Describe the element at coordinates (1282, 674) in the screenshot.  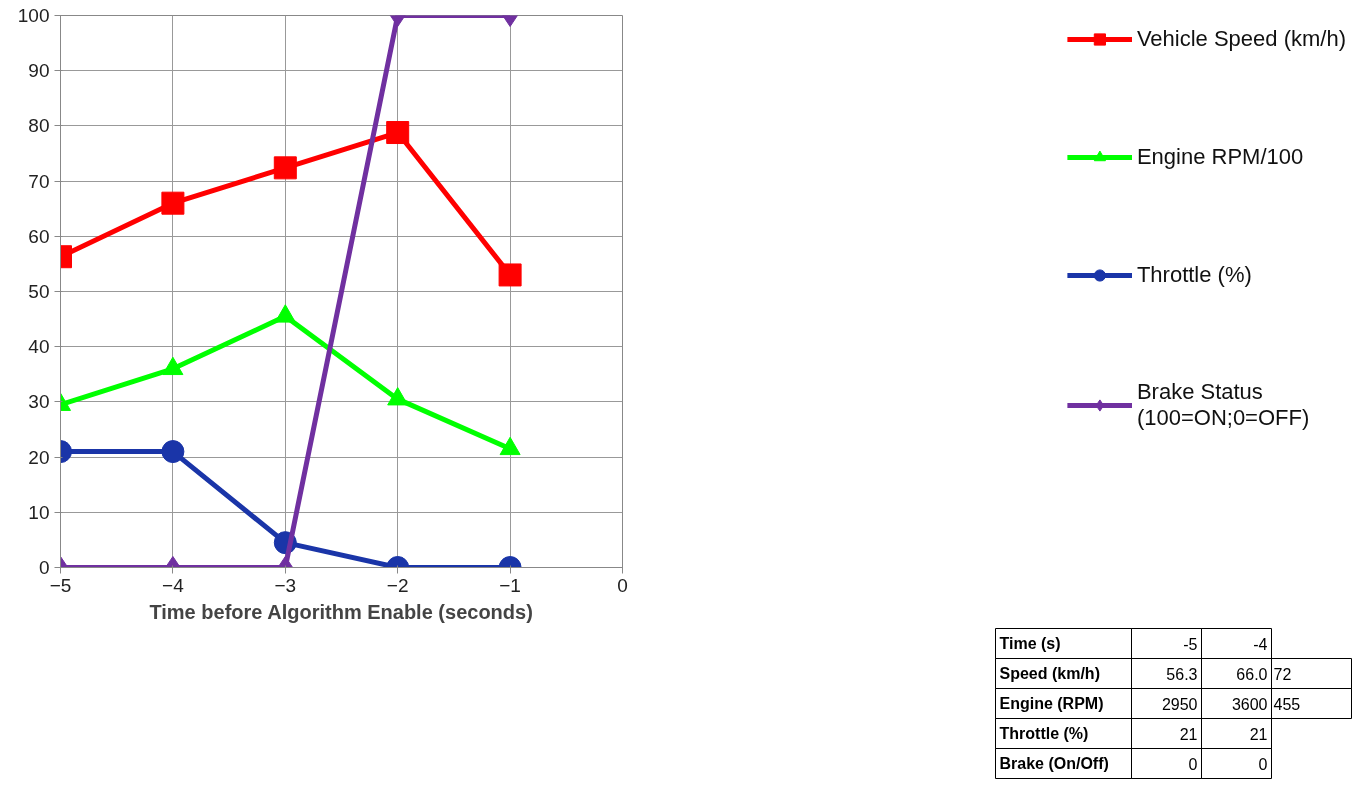
I see `text: 72` at that location.